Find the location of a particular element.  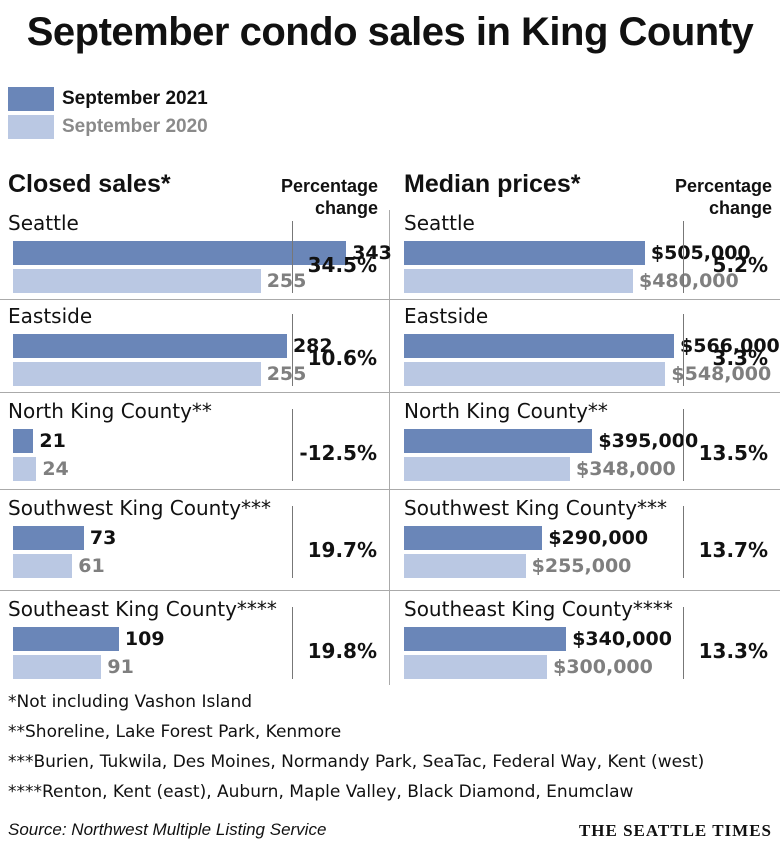

percent-change-southeast-king-county: 19.8% is located at coordinates (342, 651).